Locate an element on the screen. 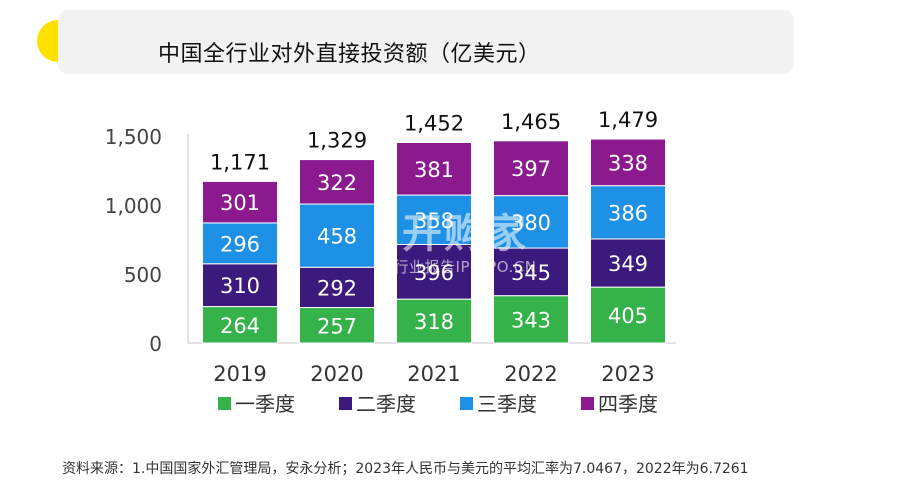  data-label: 380 is located at coordinates (531, 223).